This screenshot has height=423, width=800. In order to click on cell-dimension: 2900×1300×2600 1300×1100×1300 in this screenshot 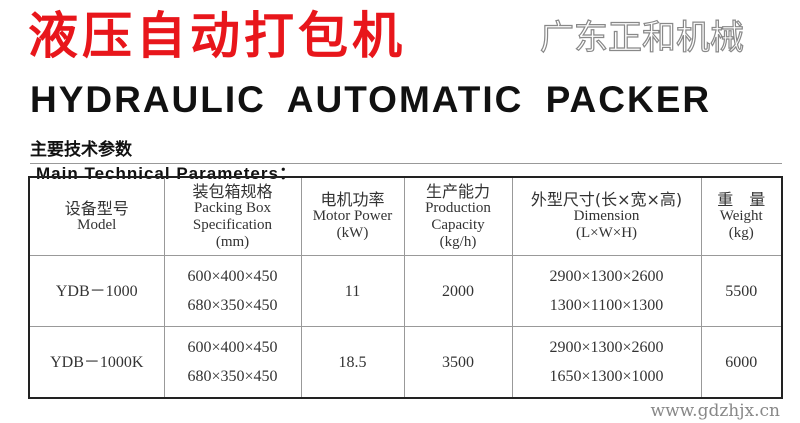, I will do `click(606, 291)`.